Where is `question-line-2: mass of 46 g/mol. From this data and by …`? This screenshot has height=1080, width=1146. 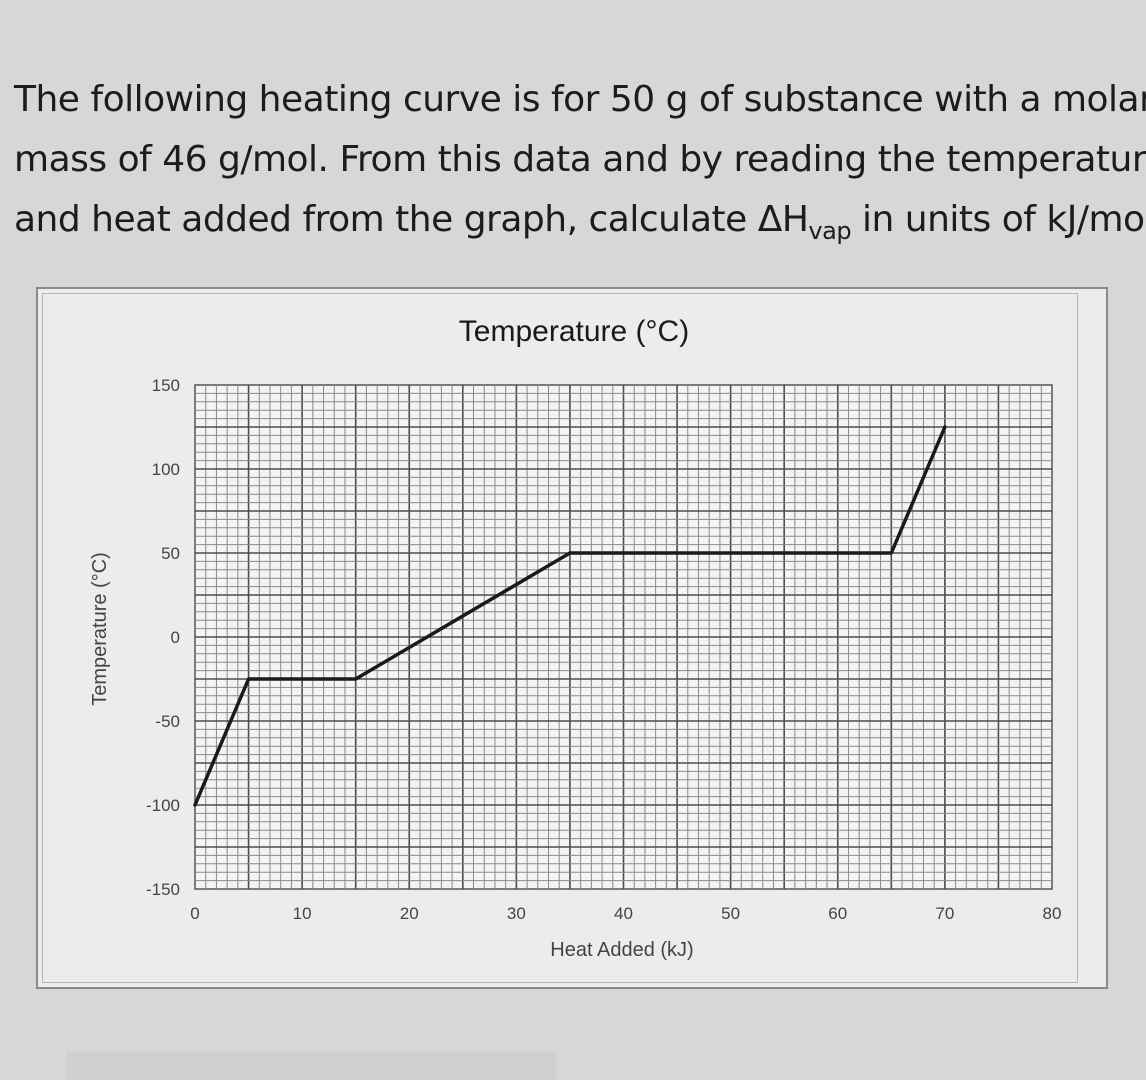
question-line-2: mass of 46 g/mol. From this data and by … is located at coordinates (580, 159).